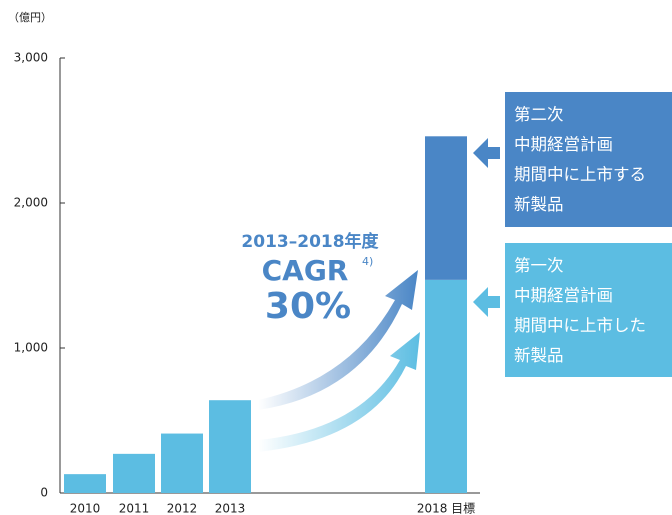 This screenshot has height=515, width=672. I want to click on annotation-value: 30%, so click(308, 306).